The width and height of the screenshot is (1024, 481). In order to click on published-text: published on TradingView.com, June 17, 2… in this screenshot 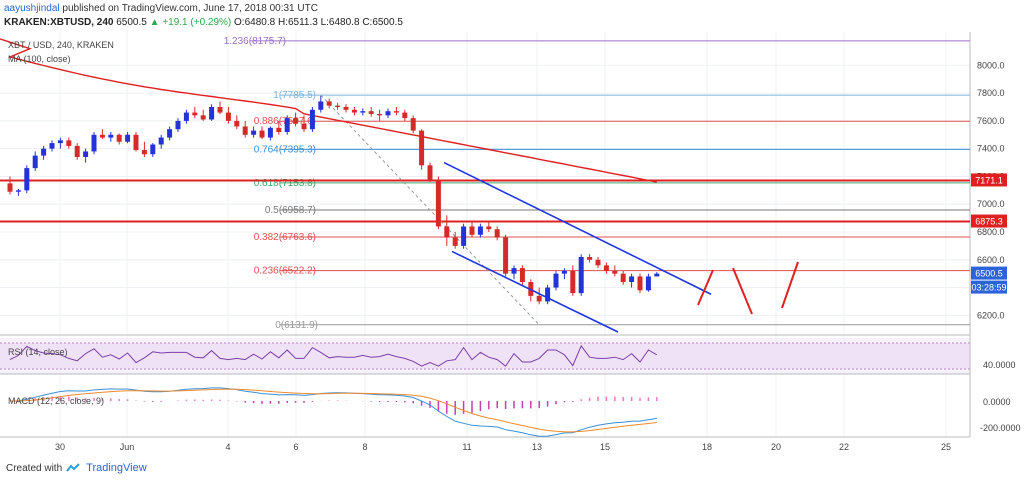, I will do `click(190, 8)`.